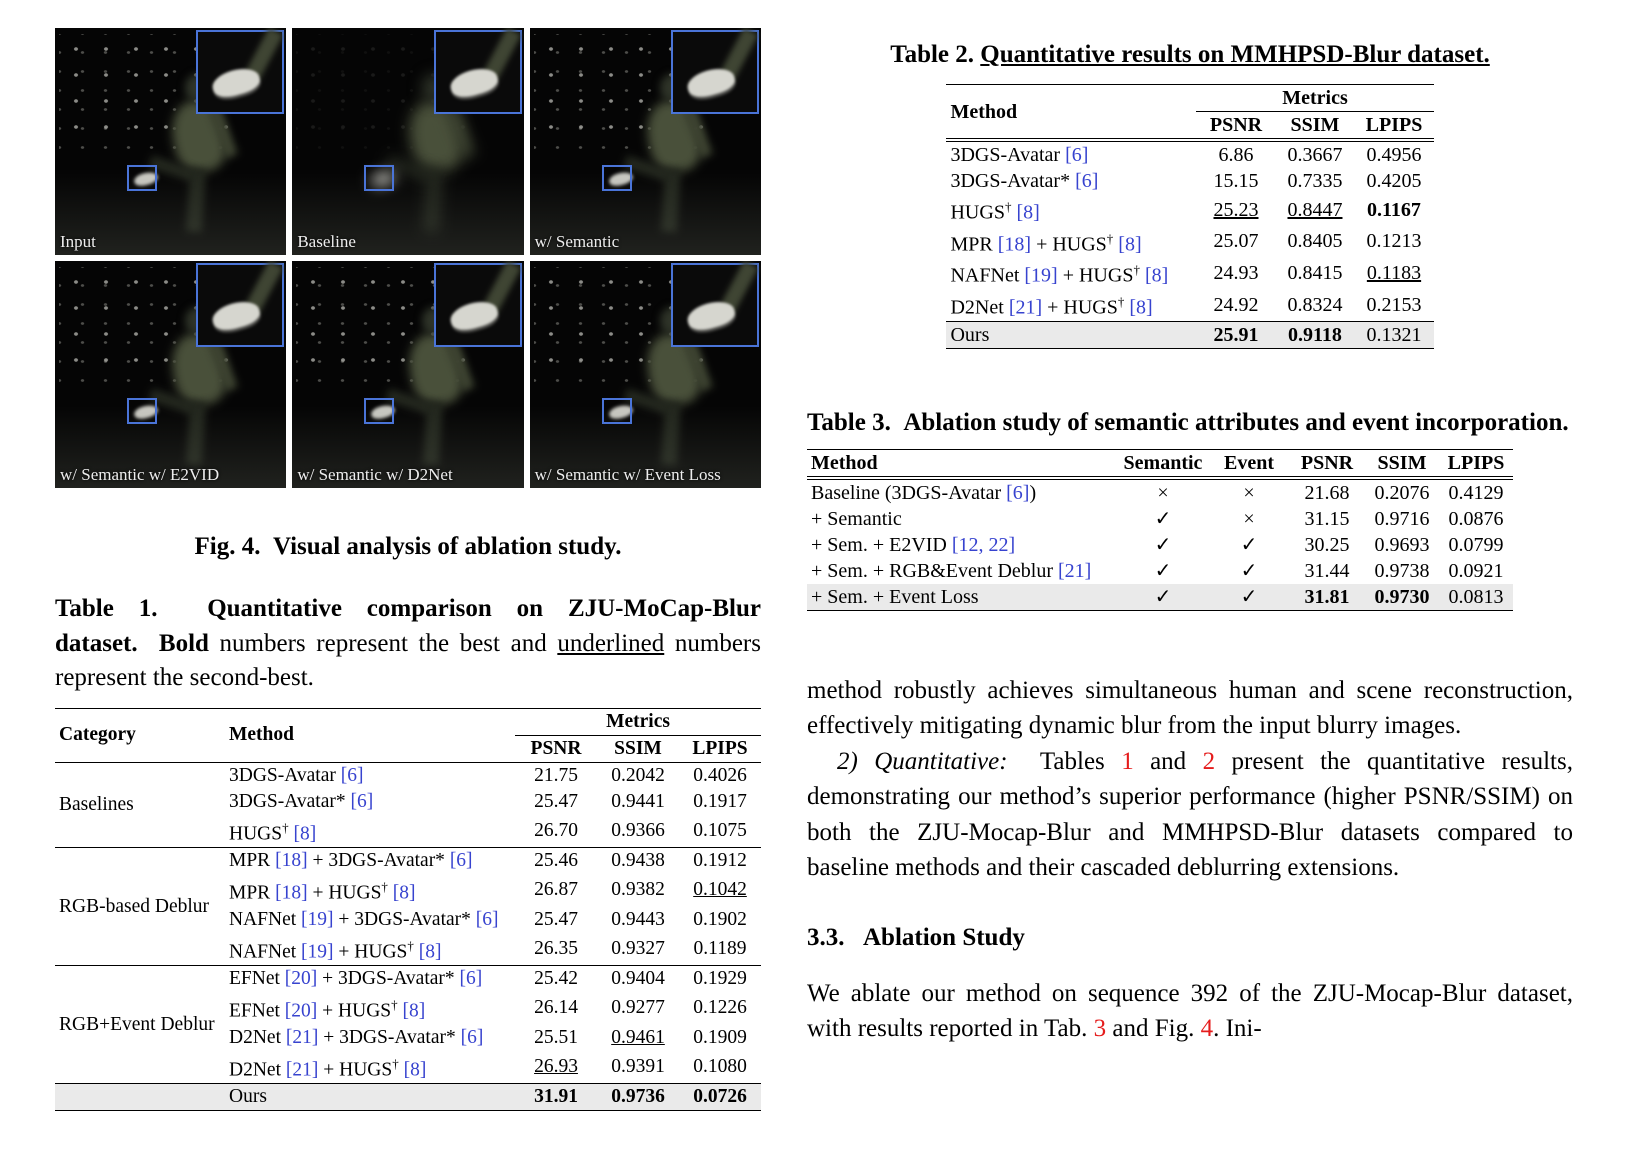  What do you see at coordinates (1315, 181) in the screenshot?
I see `table-cell: 0.7335` at bounding box center [1315, 181].